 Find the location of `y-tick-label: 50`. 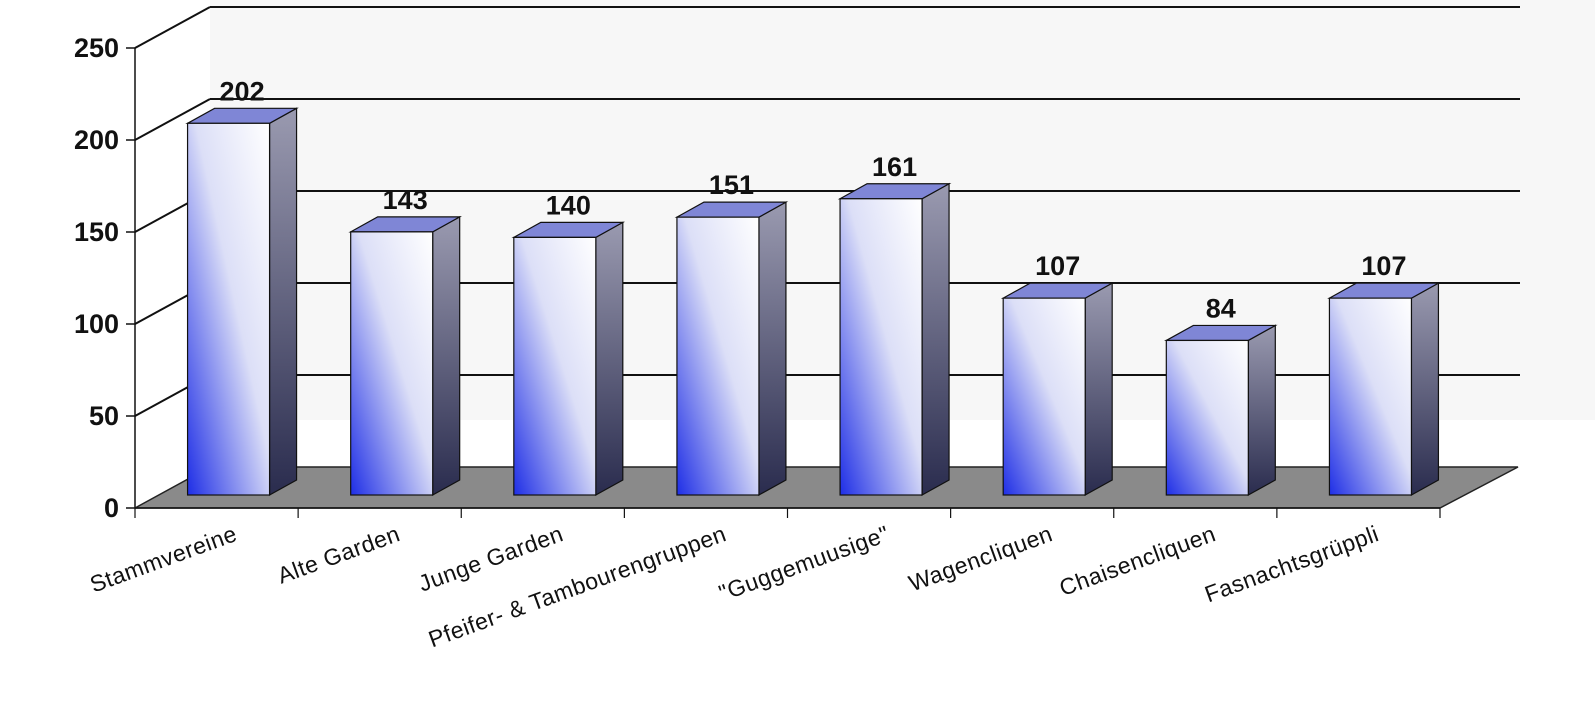

y-tick-label: 50 is located at coordinates (104, 416).